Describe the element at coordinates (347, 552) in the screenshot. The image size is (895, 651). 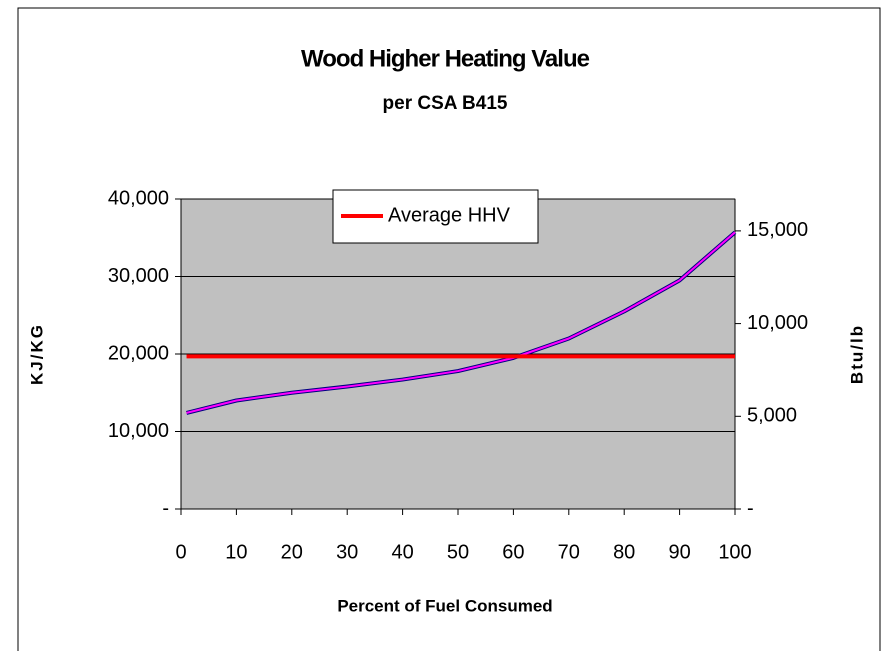
I see `x-tick-label: 30` at that location.